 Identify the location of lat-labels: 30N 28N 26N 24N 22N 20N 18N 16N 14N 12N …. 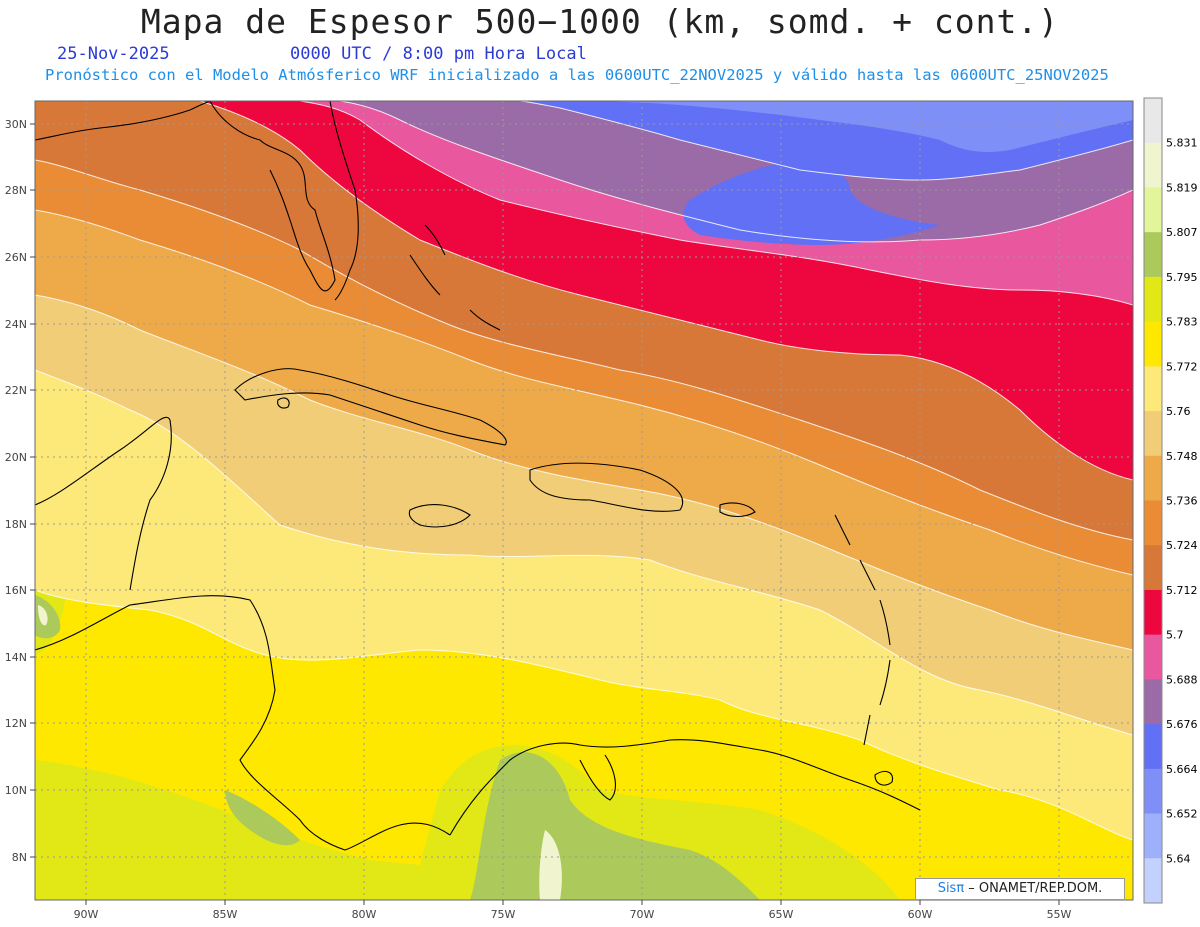
(16, 491).